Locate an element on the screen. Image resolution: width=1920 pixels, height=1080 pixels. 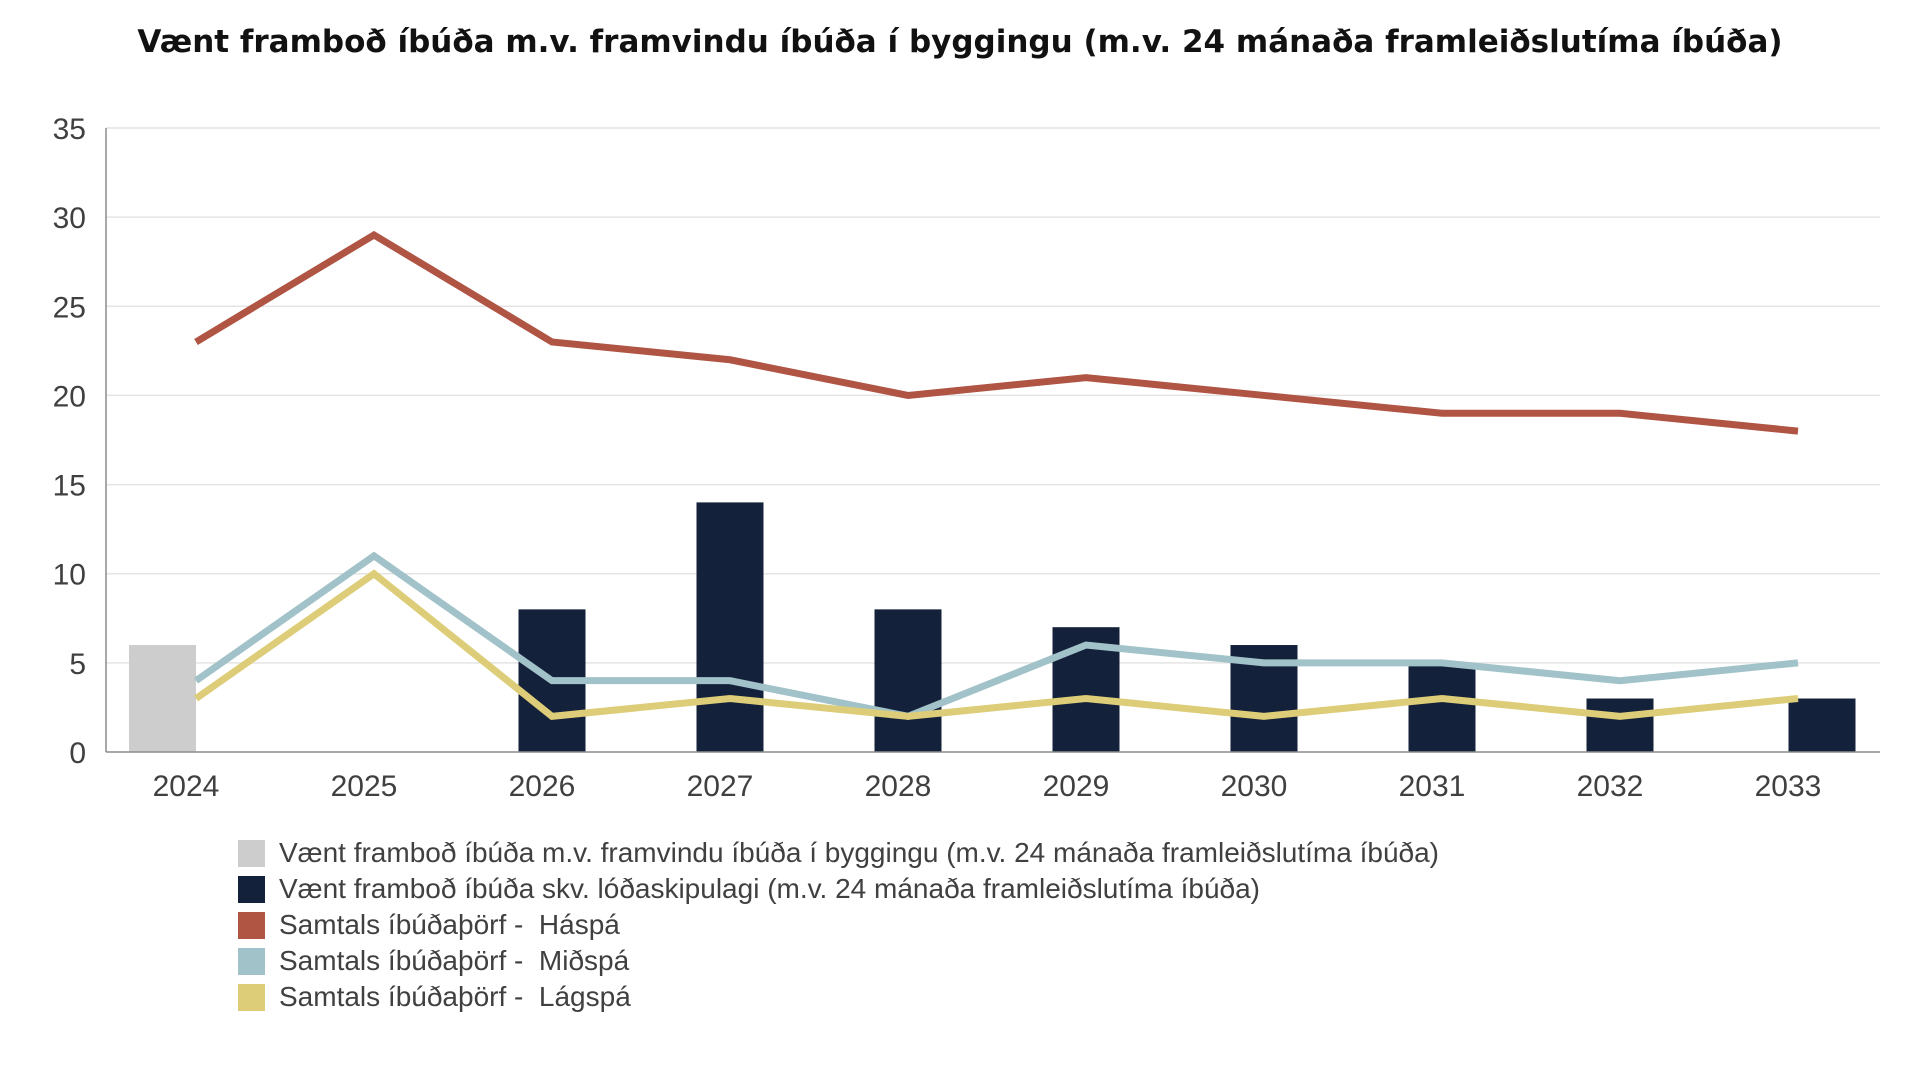
bar-2027 is located at coordinates (730, 627).